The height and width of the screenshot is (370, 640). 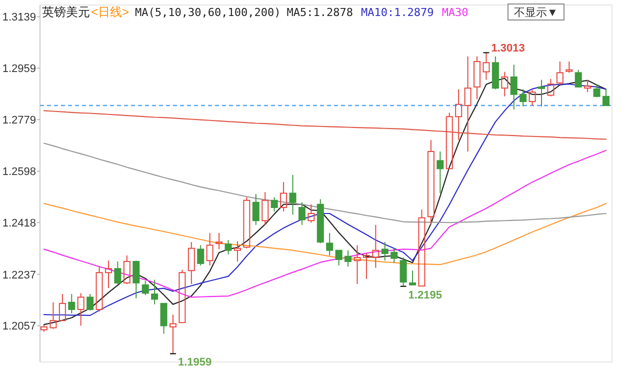 What do you see at coordinates (325, 125) in the screenshot?
I see `line-series` at bounding box center [325, 125].